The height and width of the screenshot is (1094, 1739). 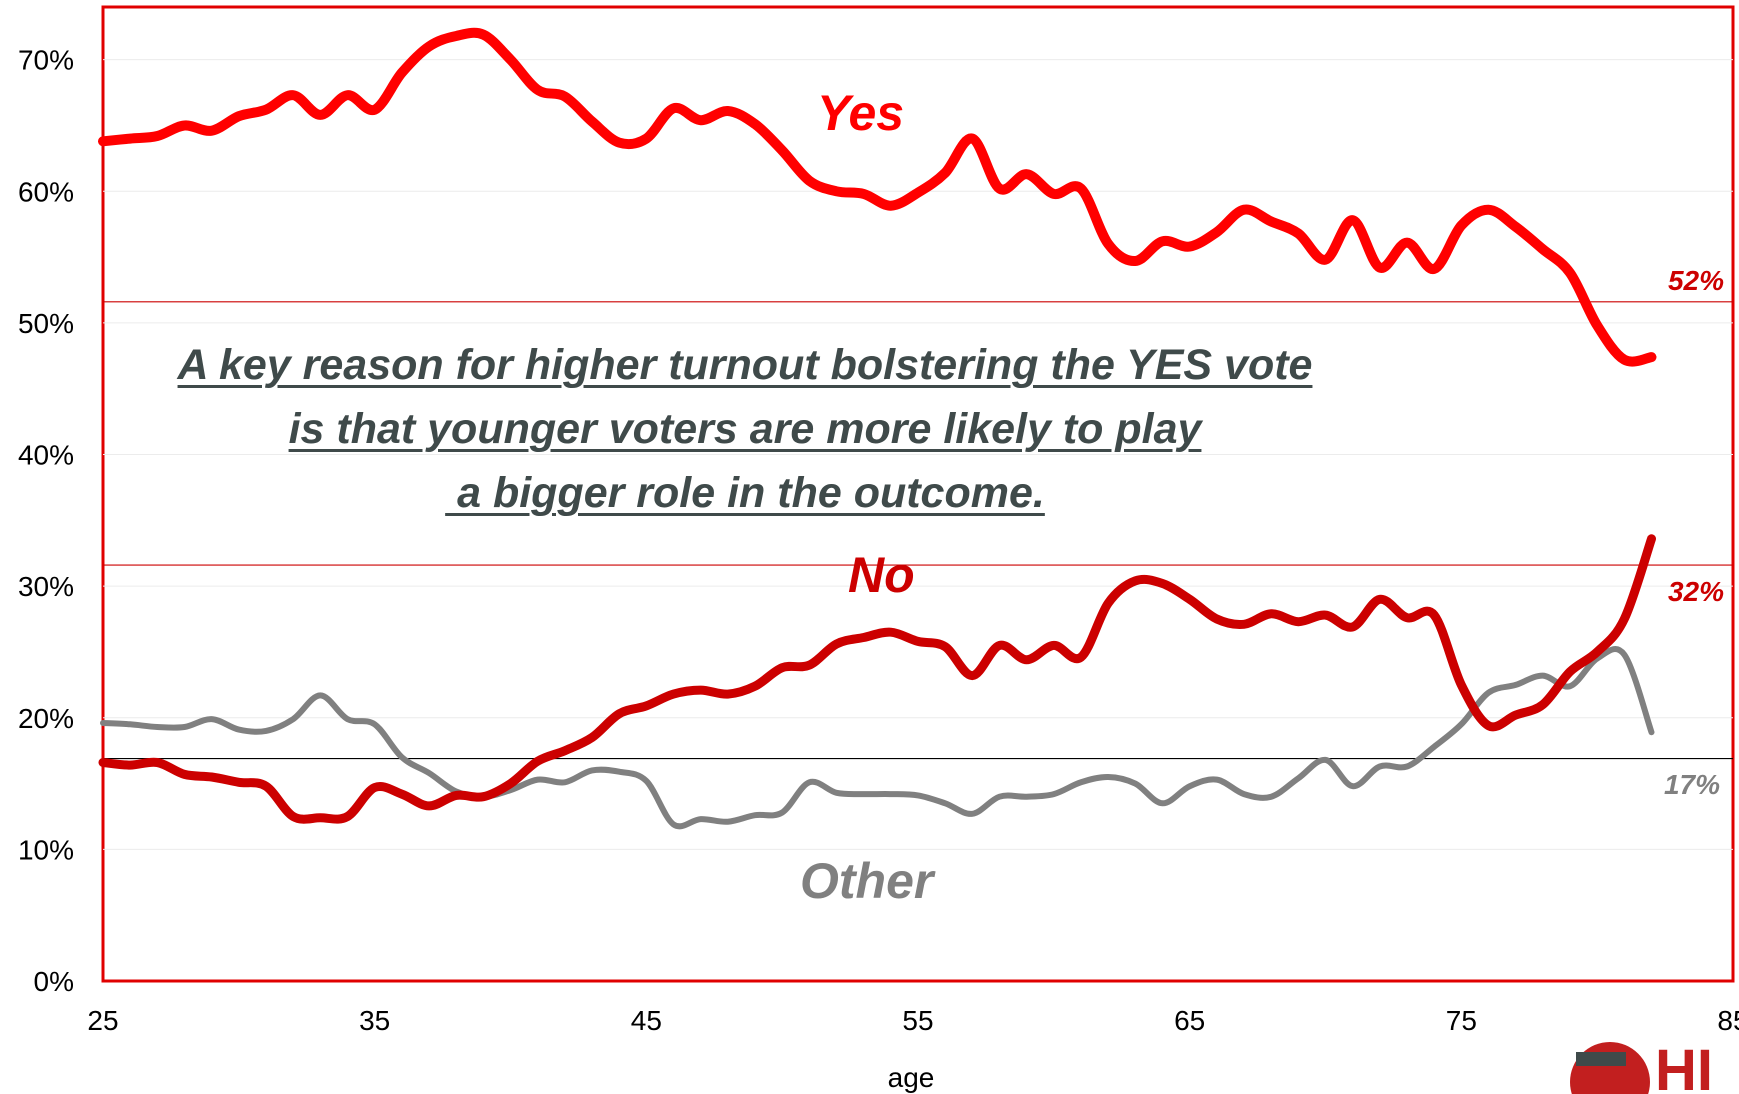 What do you see at coordinates (745, 493) in the screenshot?
I see `annotation-line-3: a bigger role in the outcome.` at bounding box center [745, 493].